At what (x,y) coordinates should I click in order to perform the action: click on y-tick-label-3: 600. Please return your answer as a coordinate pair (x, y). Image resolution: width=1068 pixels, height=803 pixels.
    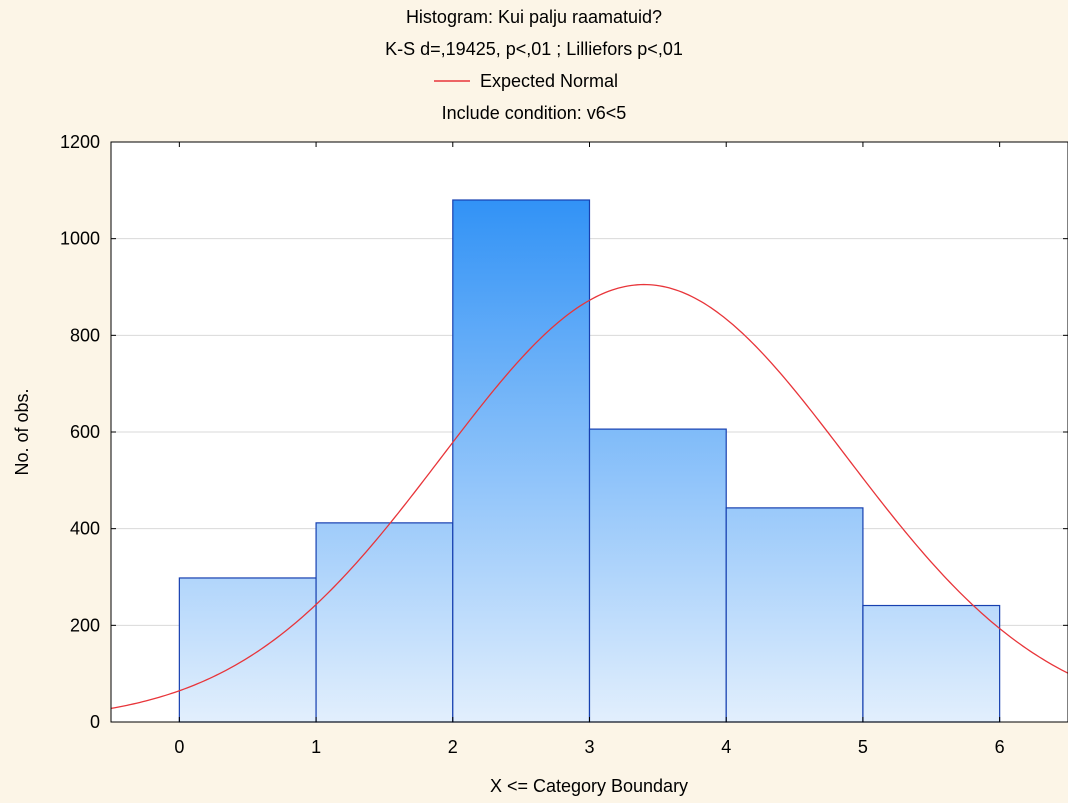
    Looking at the image, I should click on (85, 432).